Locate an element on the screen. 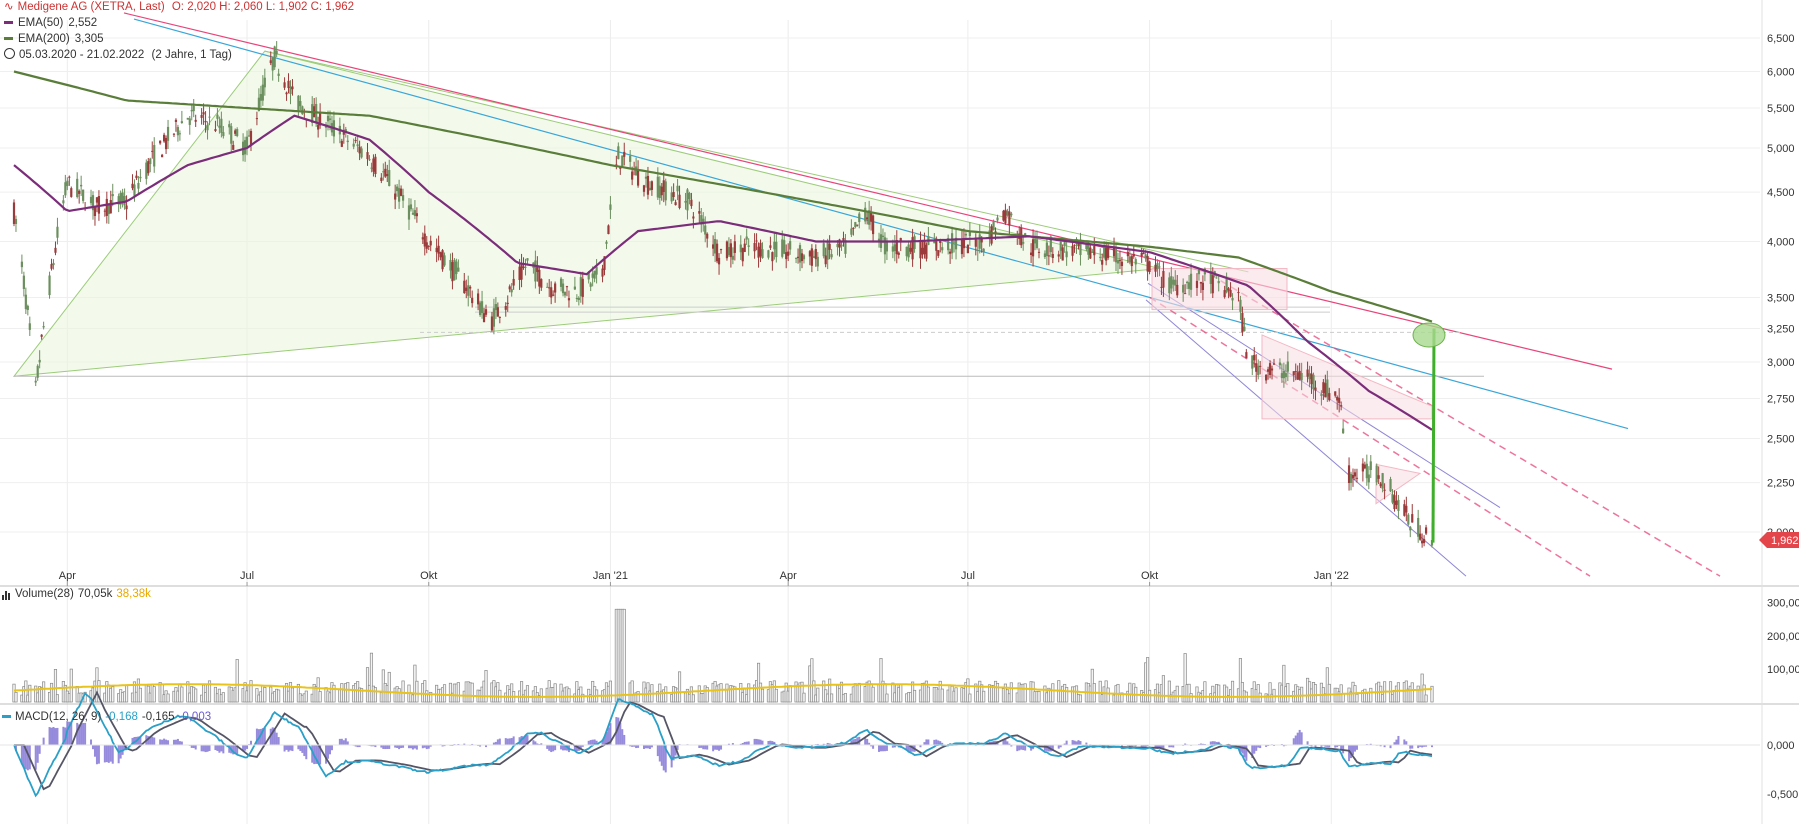 This screenshot has height=829, width=1799. target-line is located at coordinates (1433, 435).